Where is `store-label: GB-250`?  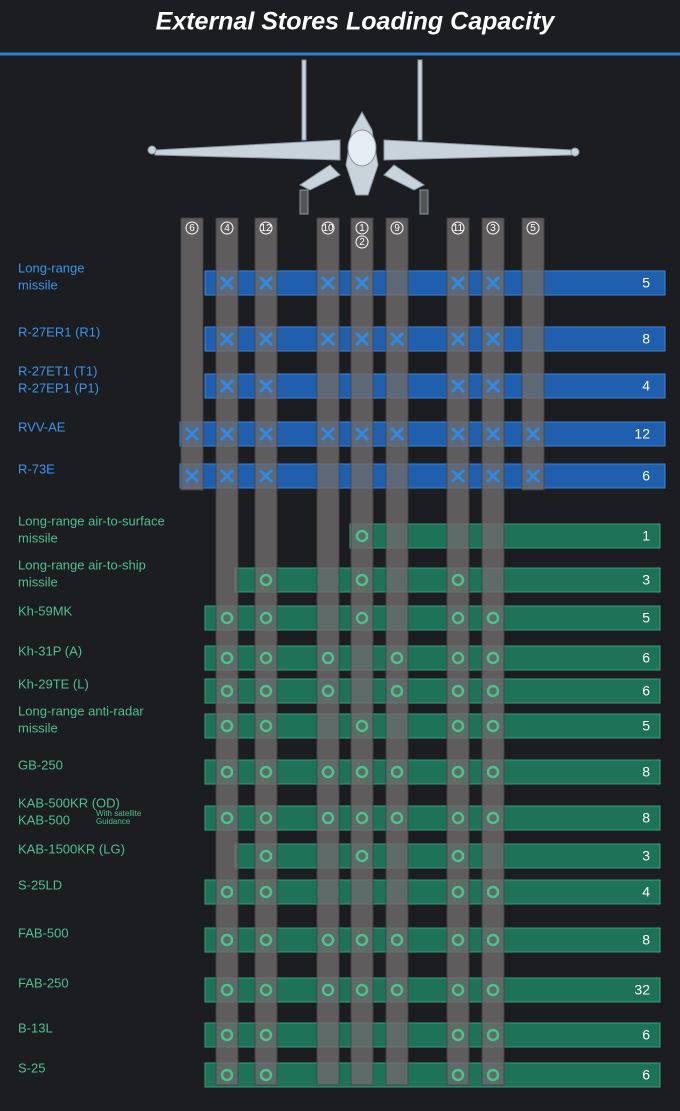
store-label: GB-250 is located at coordinates (40, 764).